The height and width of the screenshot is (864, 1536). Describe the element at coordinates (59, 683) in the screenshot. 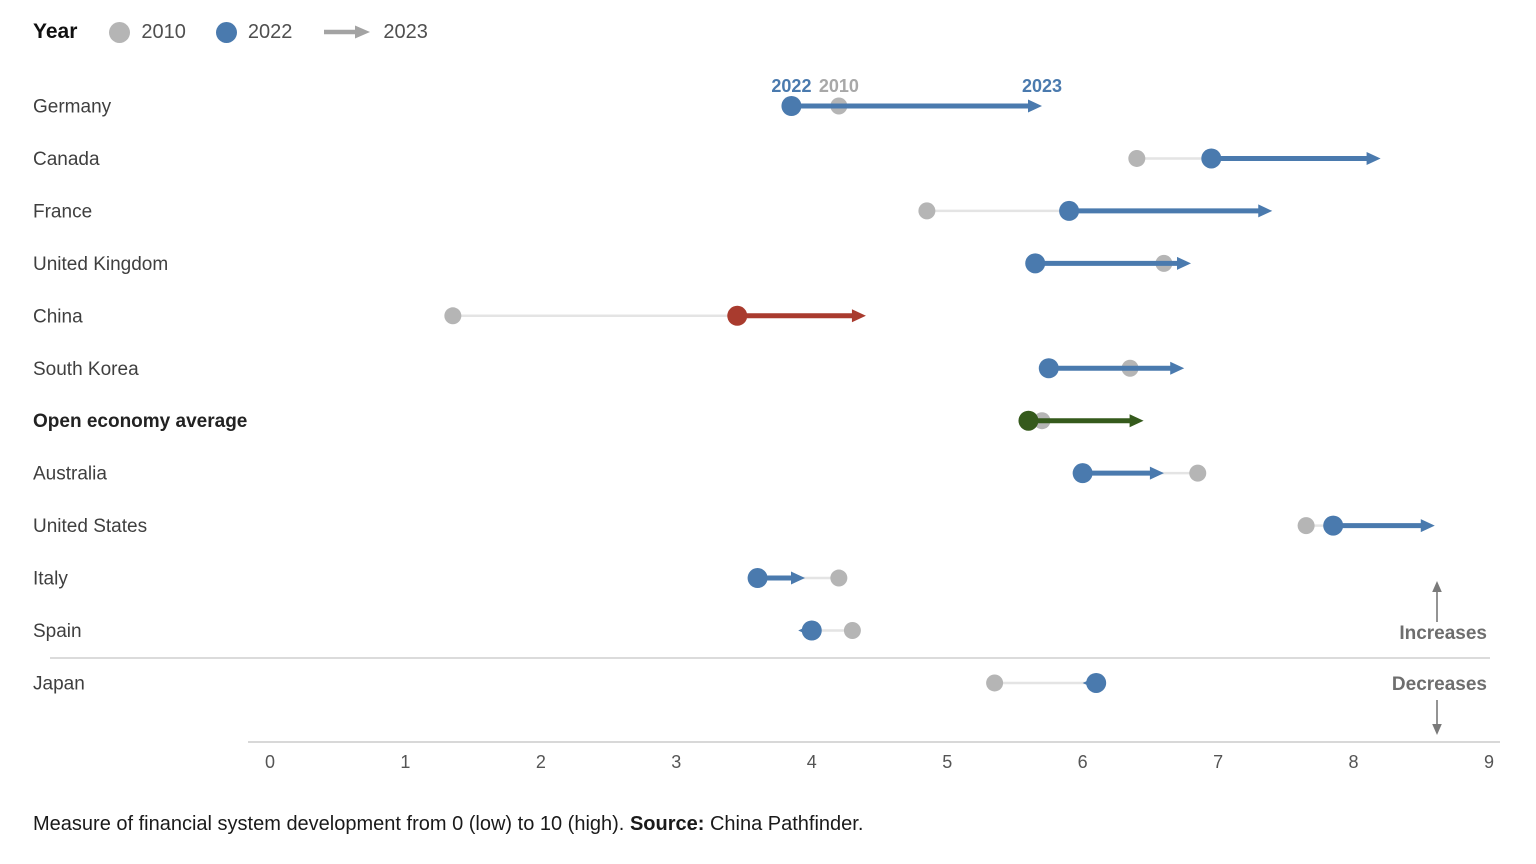

I see `country-label: Japan` at that location.